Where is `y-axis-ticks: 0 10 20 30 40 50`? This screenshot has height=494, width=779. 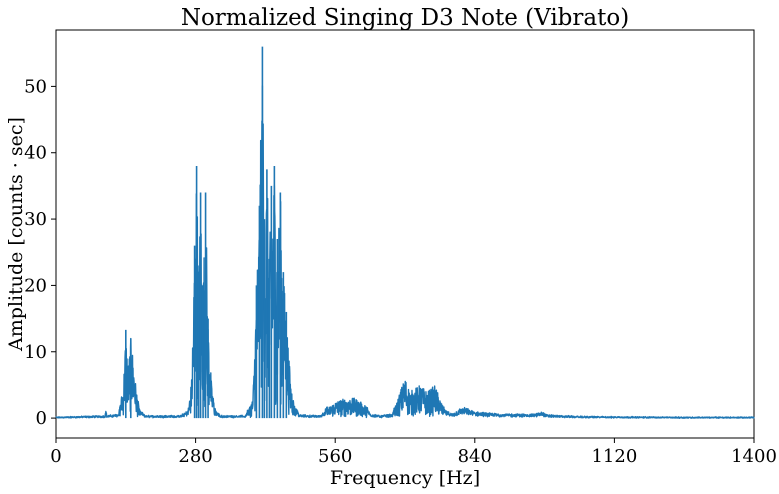 y-axis-ticks: 0 10 20 30 40 50 is located at coordinates (40, 252).